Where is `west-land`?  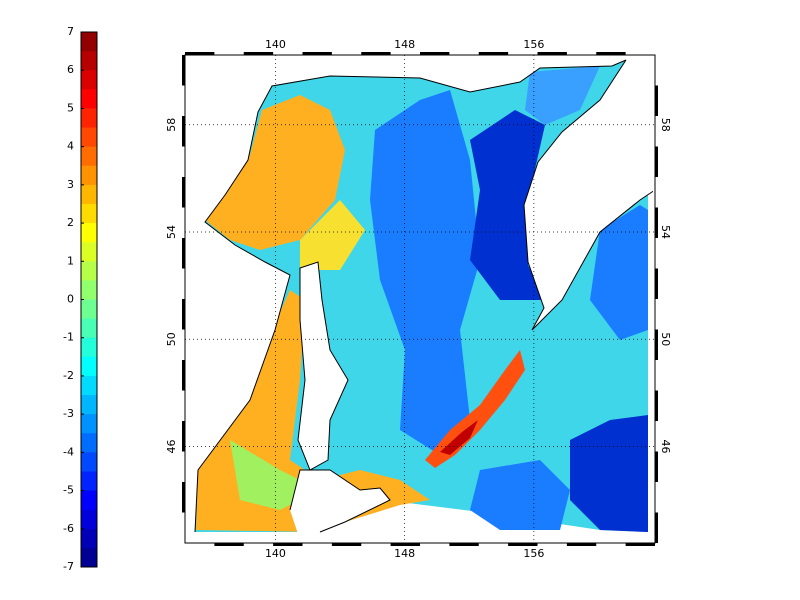
west-land is located at coordinates (238, 381).